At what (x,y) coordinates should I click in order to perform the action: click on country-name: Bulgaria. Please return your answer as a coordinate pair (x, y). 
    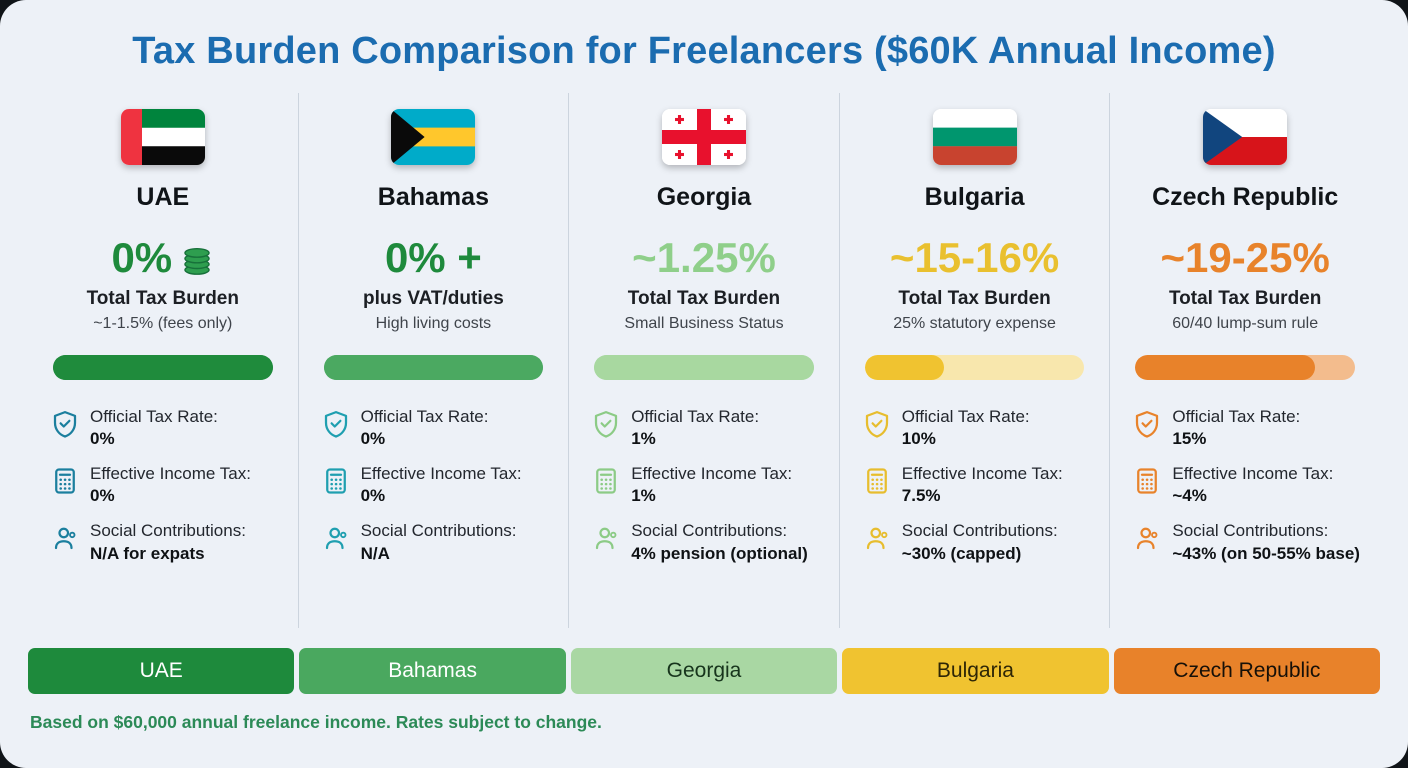
    Looking at the image, I should click on (974, 197).